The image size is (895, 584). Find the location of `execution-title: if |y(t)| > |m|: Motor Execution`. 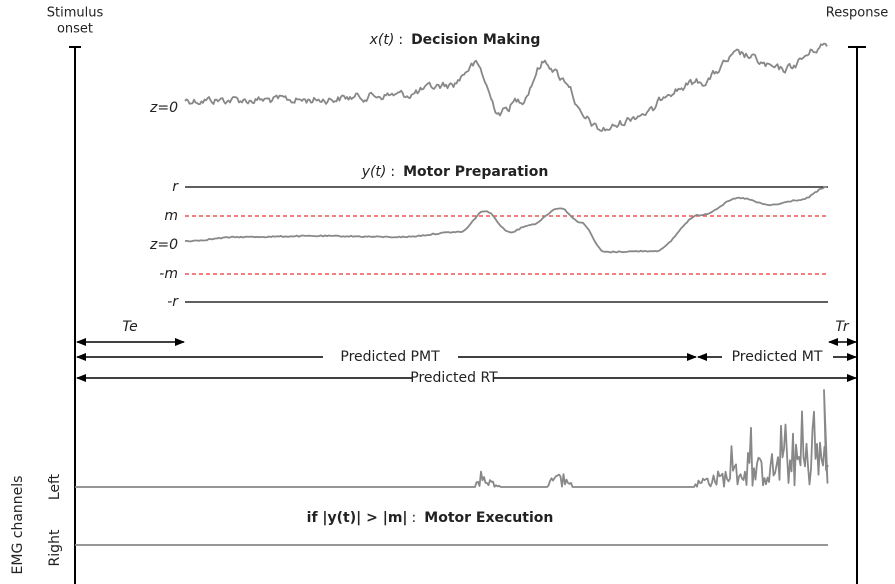

execution-title: if |y(t)| > |m|: Motor Execution is located at coordinates (430, 518).